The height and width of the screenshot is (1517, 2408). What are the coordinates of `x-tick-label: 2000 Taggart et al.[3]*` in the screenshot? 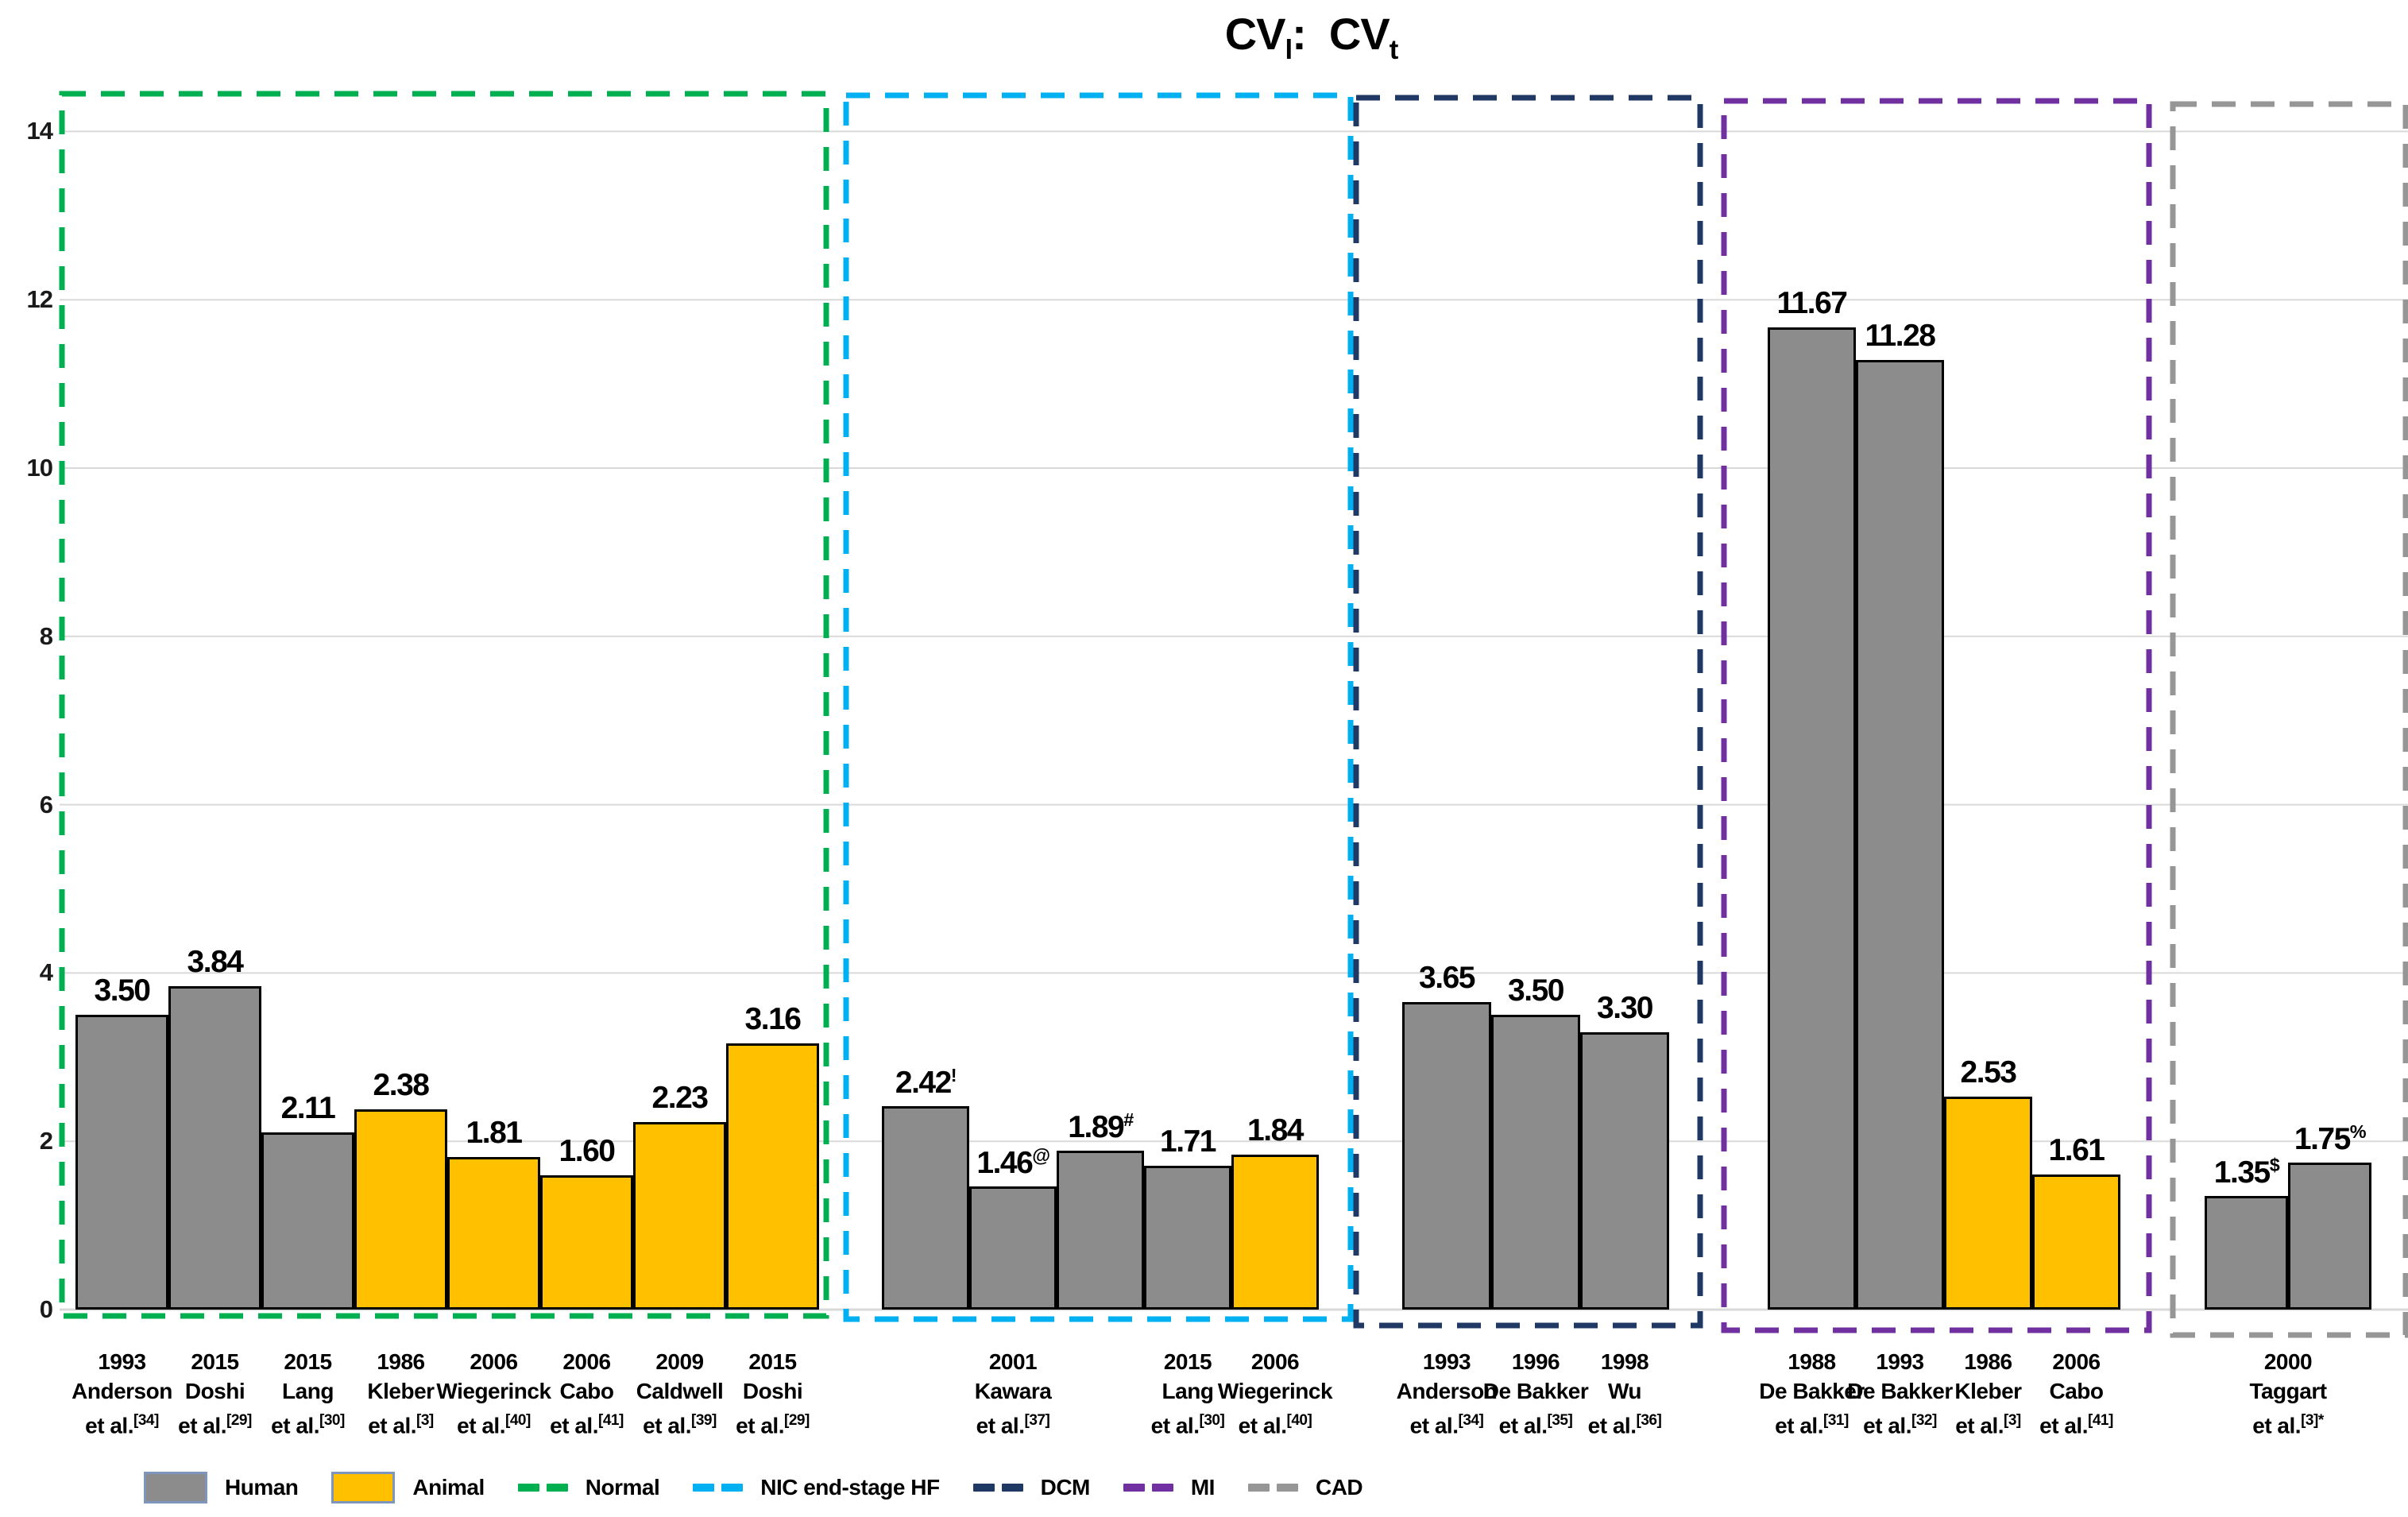 It's located at (2260, 1393).